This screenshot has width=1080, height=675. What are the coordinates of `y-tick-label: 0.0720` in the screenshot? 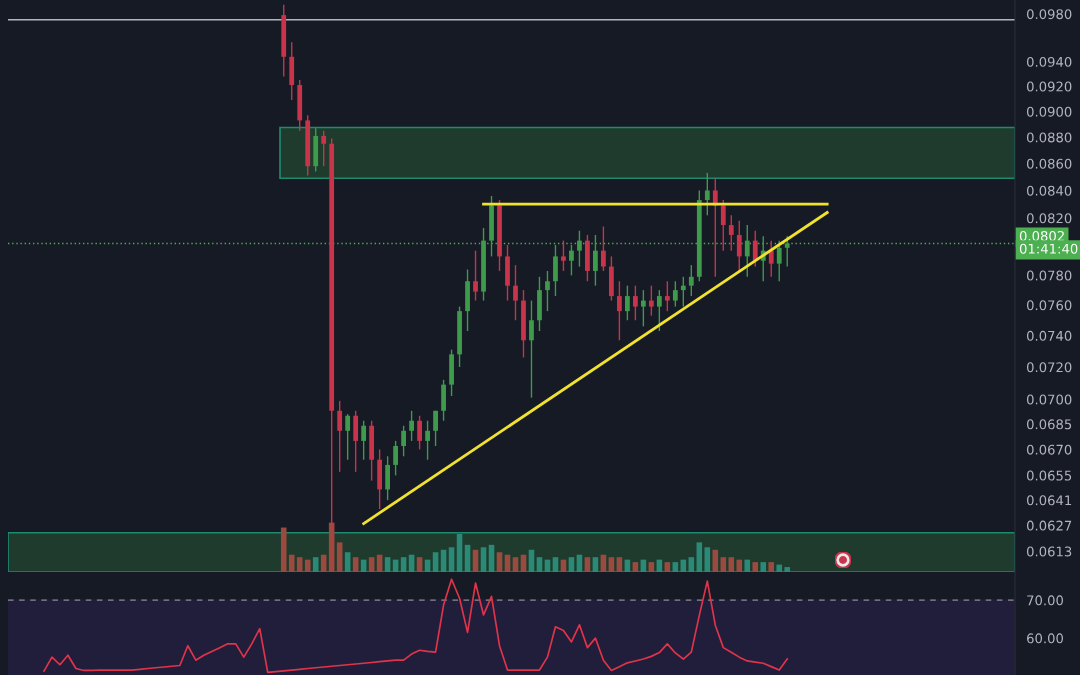 It's located at (1049, 367).